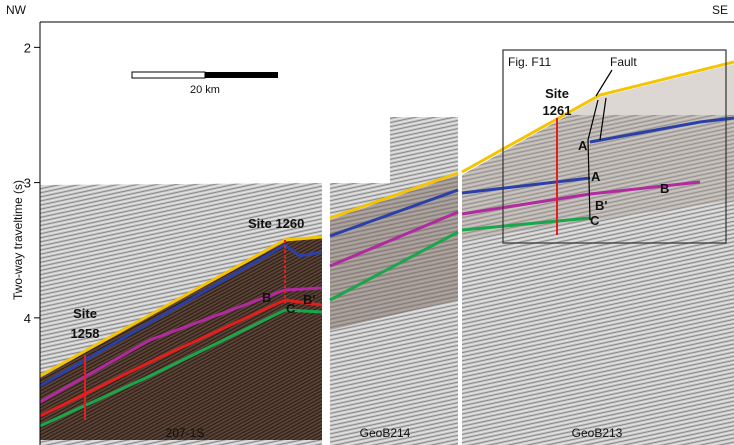  Describe the element at coordinates (600, 145) in the screenshot. I see `fault-lines` at that location.